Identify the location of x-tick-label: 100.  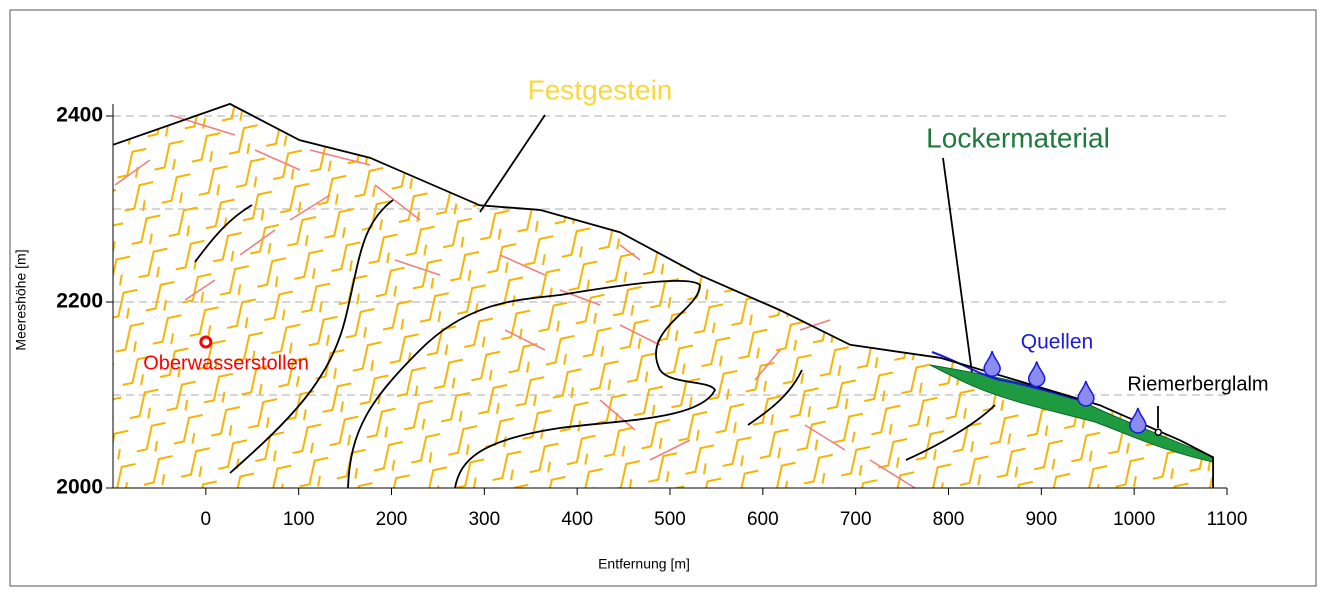
(299, 519).